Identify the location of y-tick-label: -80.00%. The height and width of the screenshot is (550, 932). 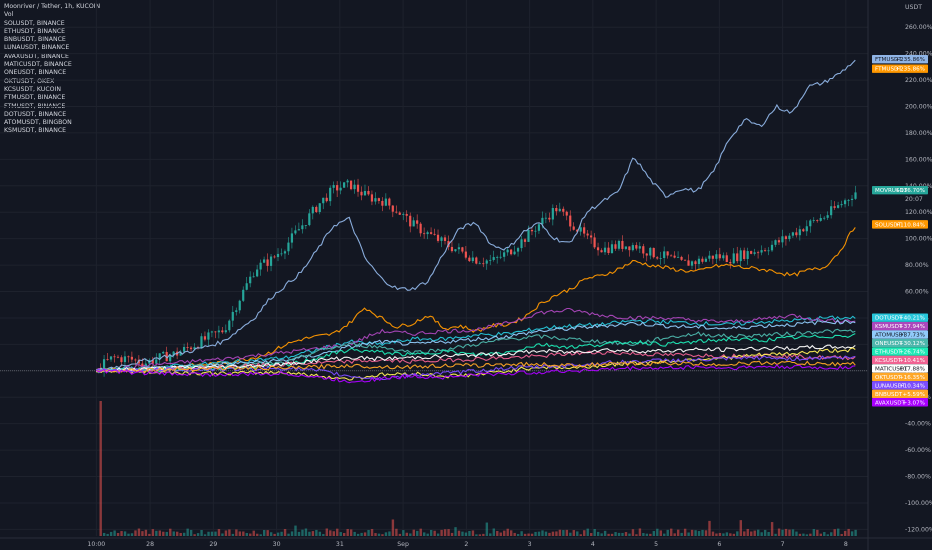
(918, 477).